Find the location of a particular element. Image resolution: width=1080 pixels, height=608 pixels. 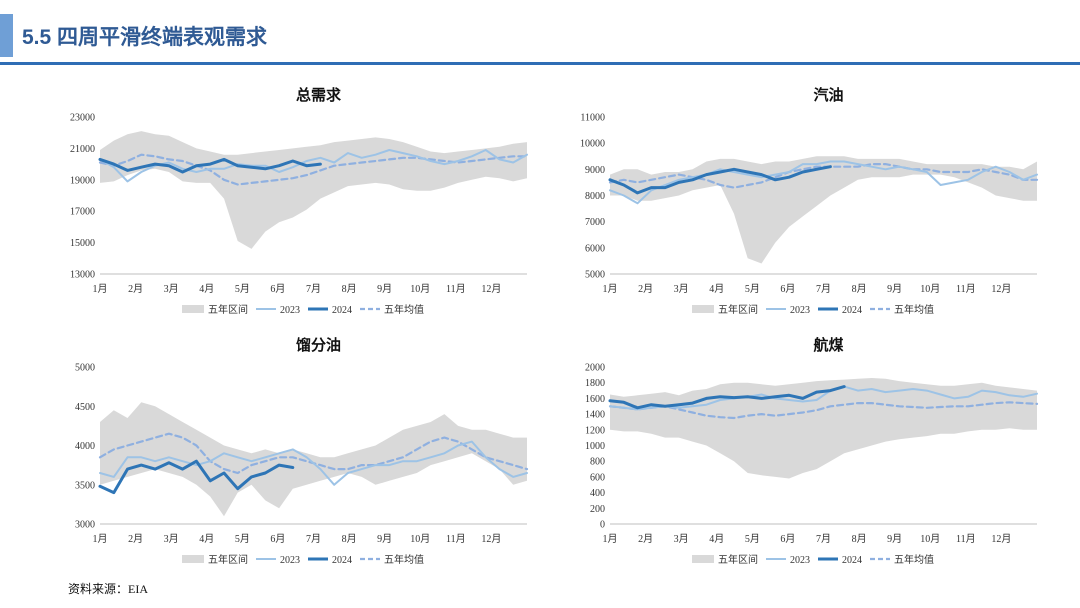

y-tick-label: 1200 is located at coordinates (595, 430).